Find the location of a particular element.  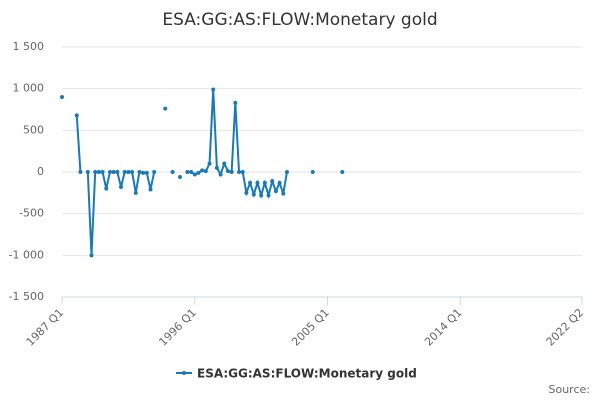

y-tick-label: 0 is located at coordinates (40, 171).